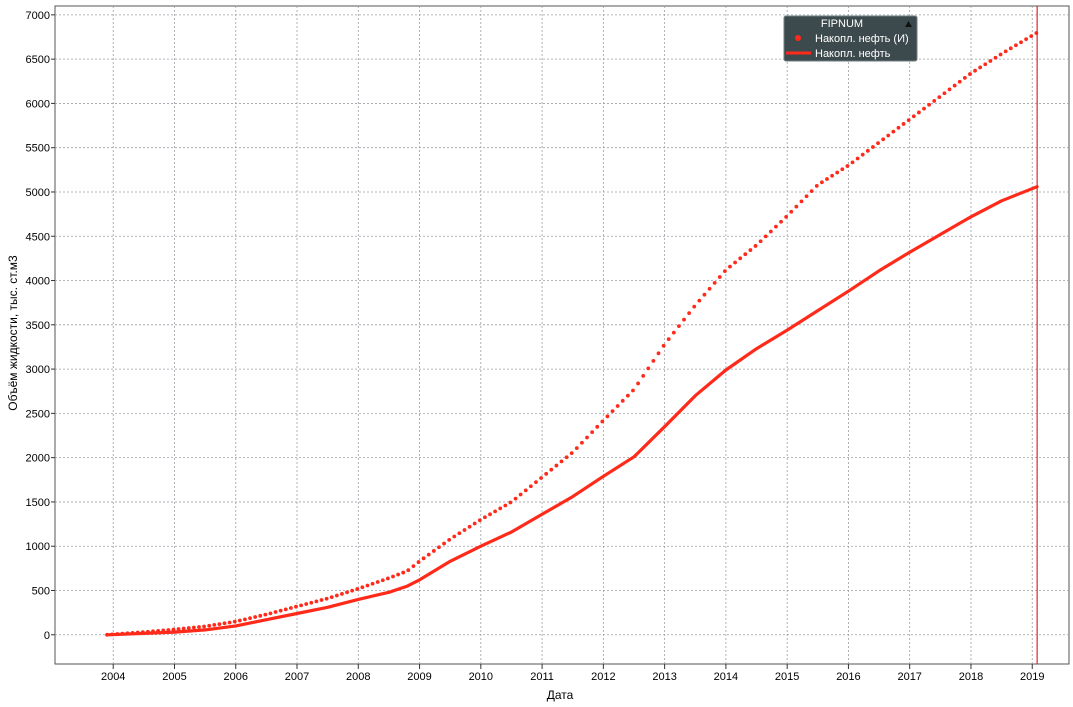 The width and height of the screenshot is (1073, 707). Describe the element at coordinates (47, 636) in the screenshot. I see `y-tick-label: 0` at that location.